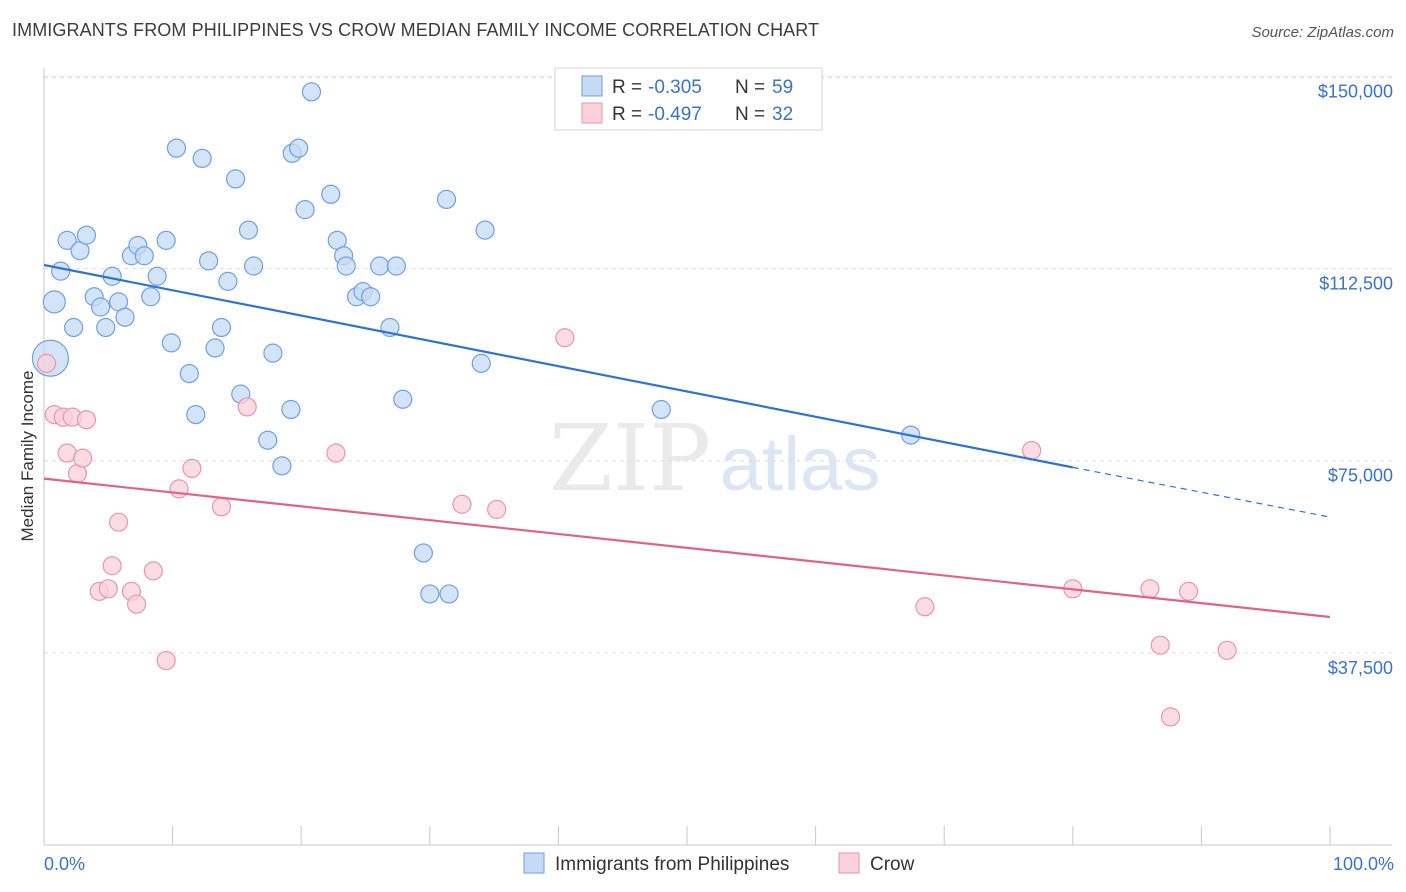 The width and height of the screenshot is (1406, 892). What do you see at coordinates (800, 464) in the screenshot?
I see `watermark-atlas: atlas` at bounding box center [800, 464].